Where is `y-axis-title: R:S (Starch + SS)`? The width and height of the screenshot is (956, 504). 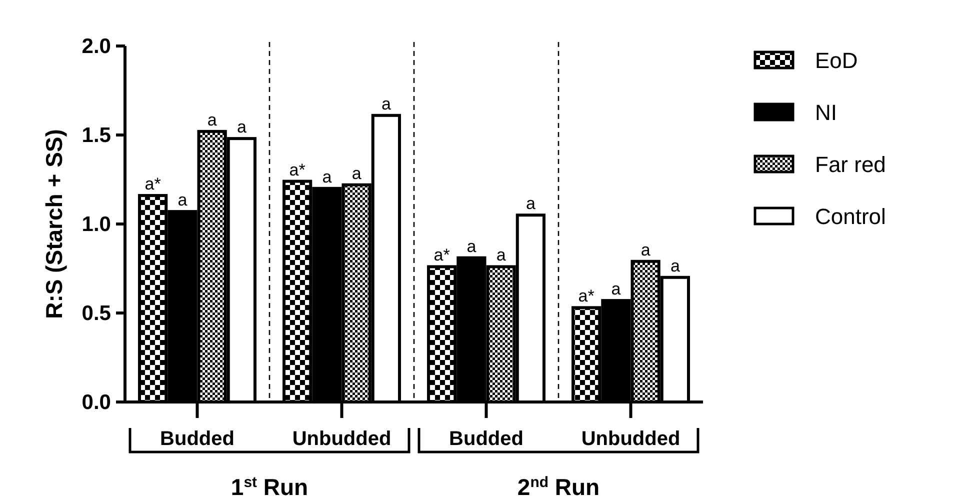
y-axis-title: R:S (Starch + SS) is located at coordinates (54, 224).